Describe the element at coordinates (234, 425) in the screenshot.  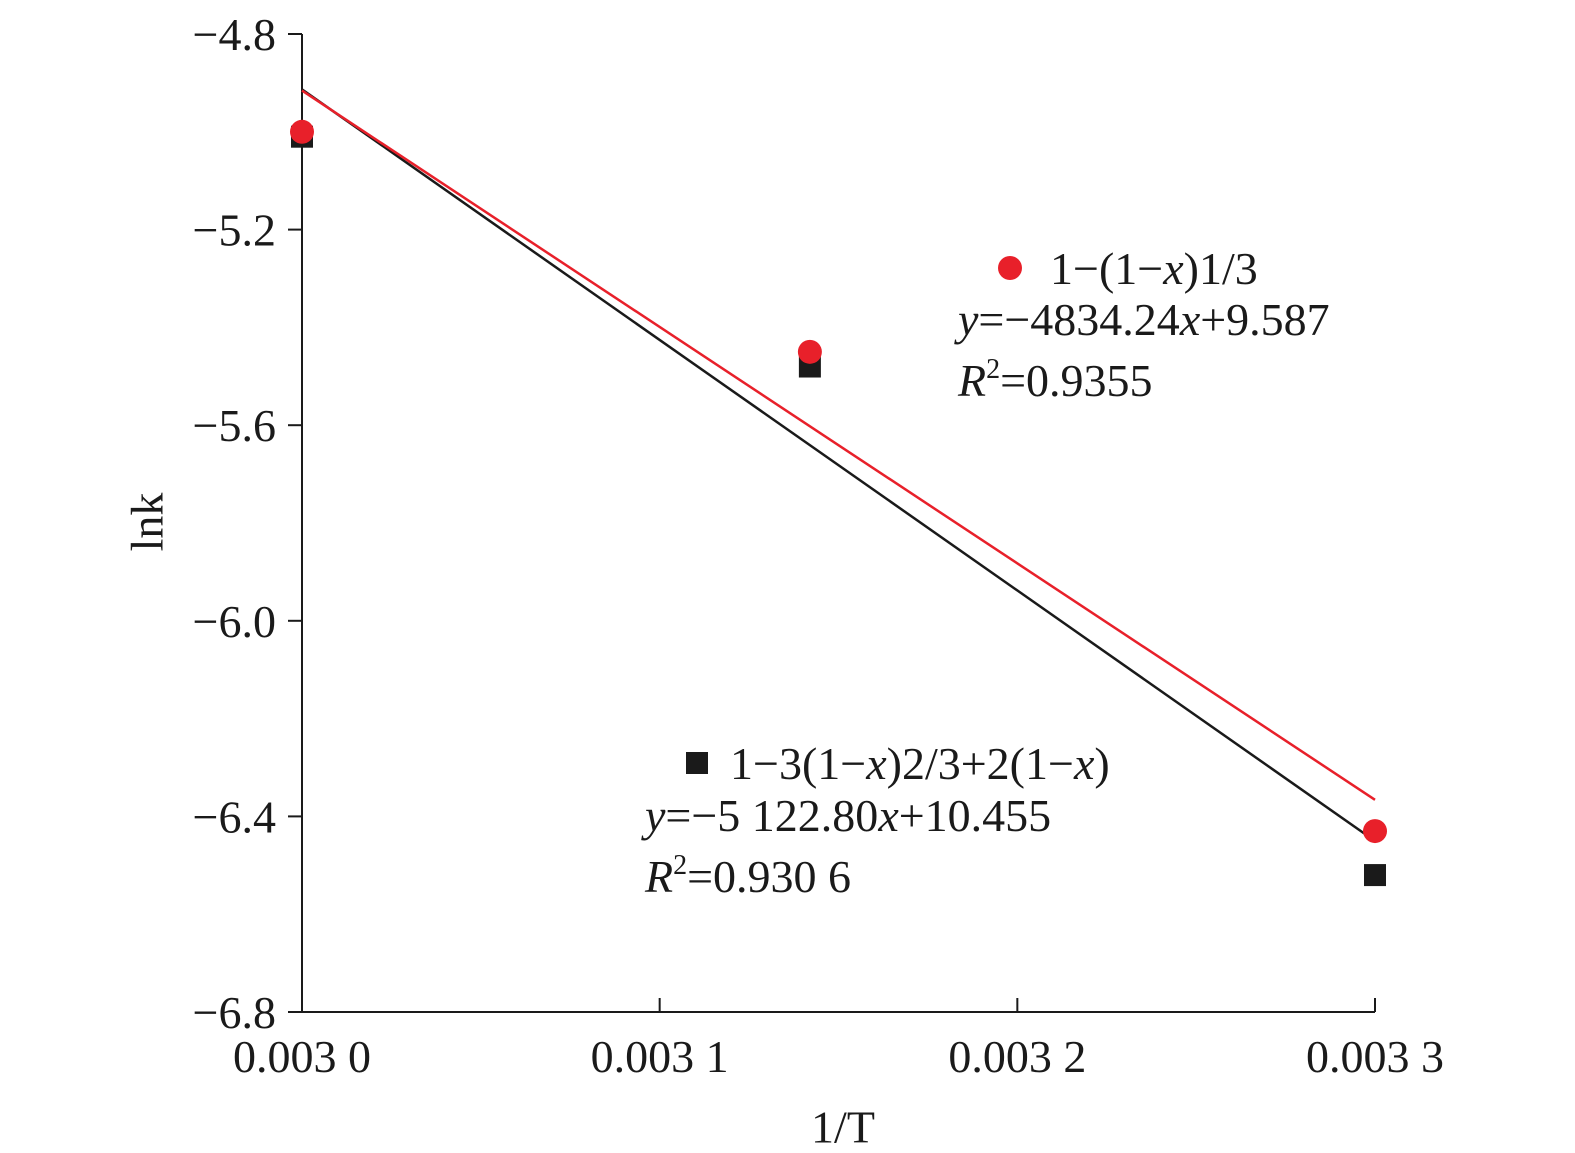
I see `y-tick-label: −5.6` at that location.